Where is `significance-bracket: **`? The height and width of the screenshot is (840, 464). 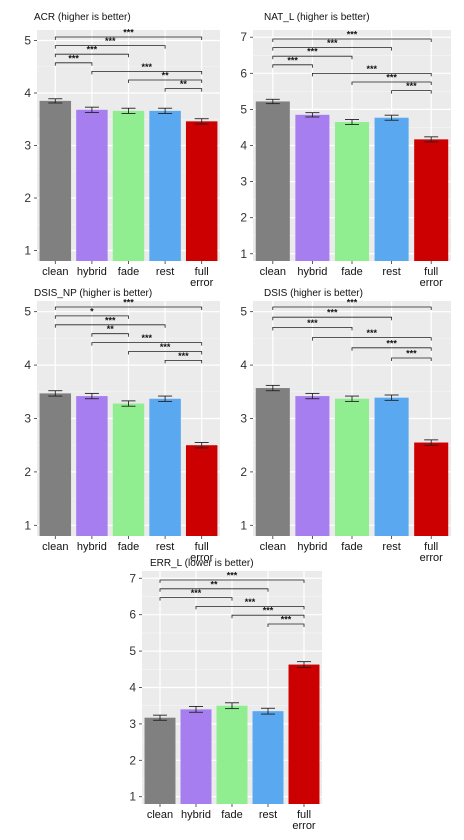
significance-bracket: ** is located at coordinates (183, 85).